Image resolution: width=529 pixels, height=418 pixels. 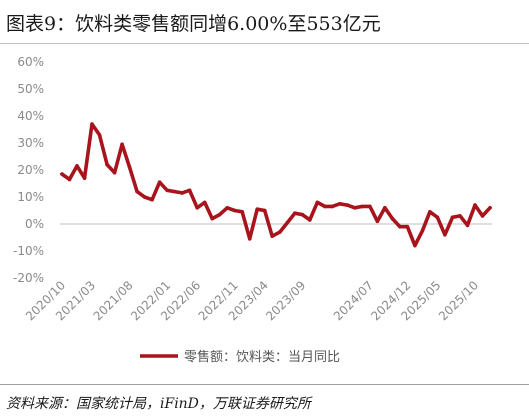 What do you see at coordinates (28, 278) in the screenshot?
I see `y-tick-label: -20%` at bounding box center [28, 278].